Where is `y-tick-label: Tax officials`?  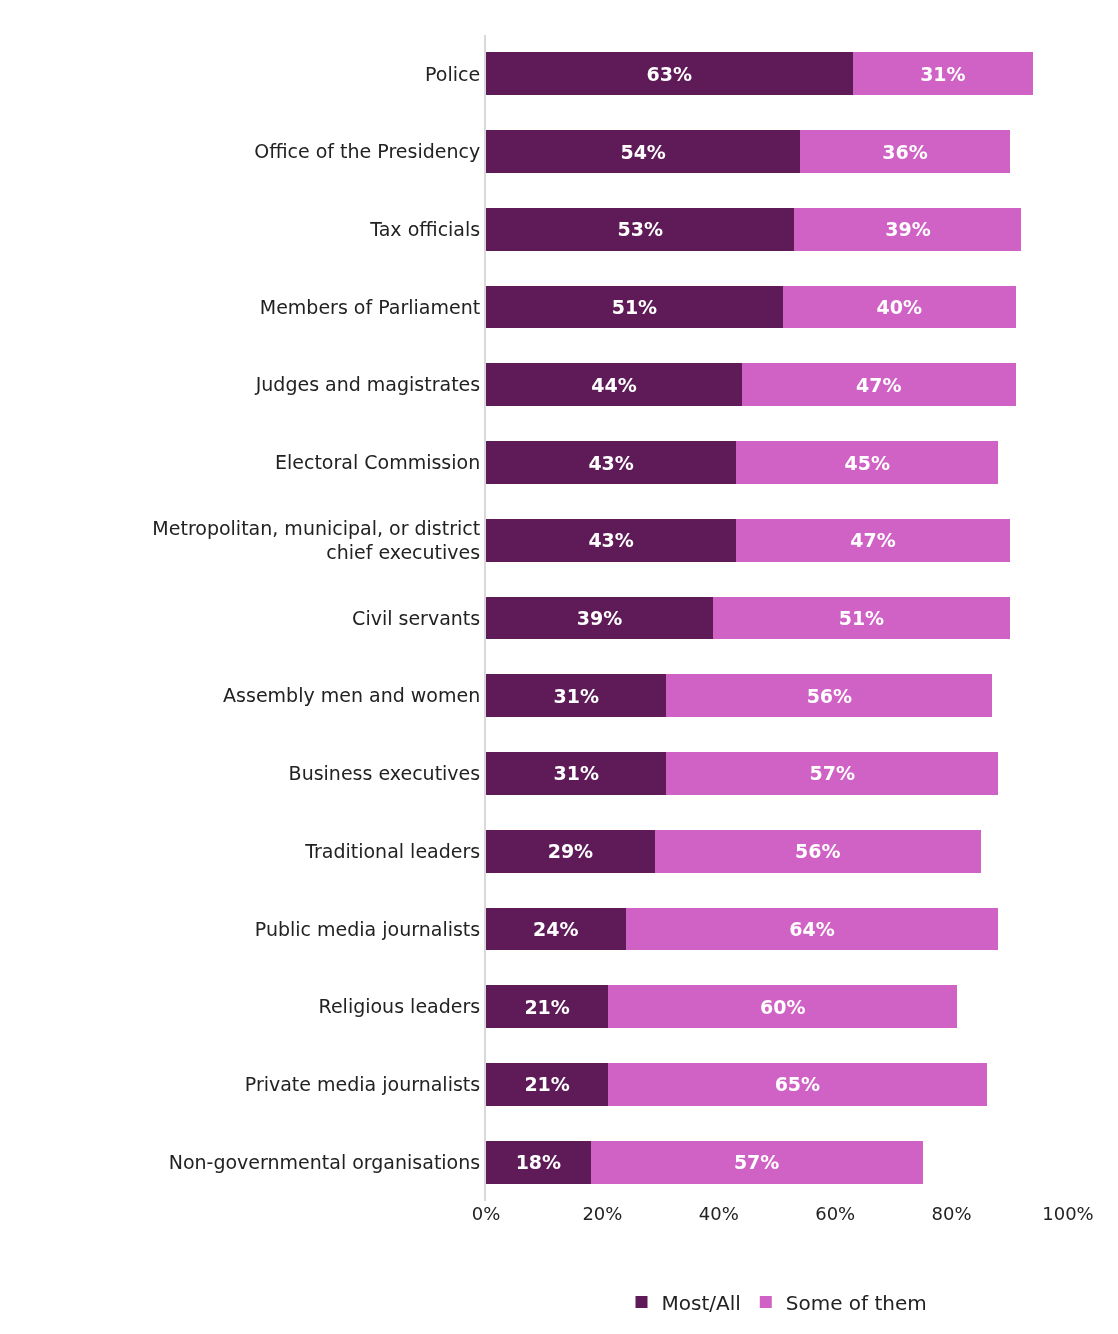
y-tick-label: Tax officials is located at coordinates (425, 228).